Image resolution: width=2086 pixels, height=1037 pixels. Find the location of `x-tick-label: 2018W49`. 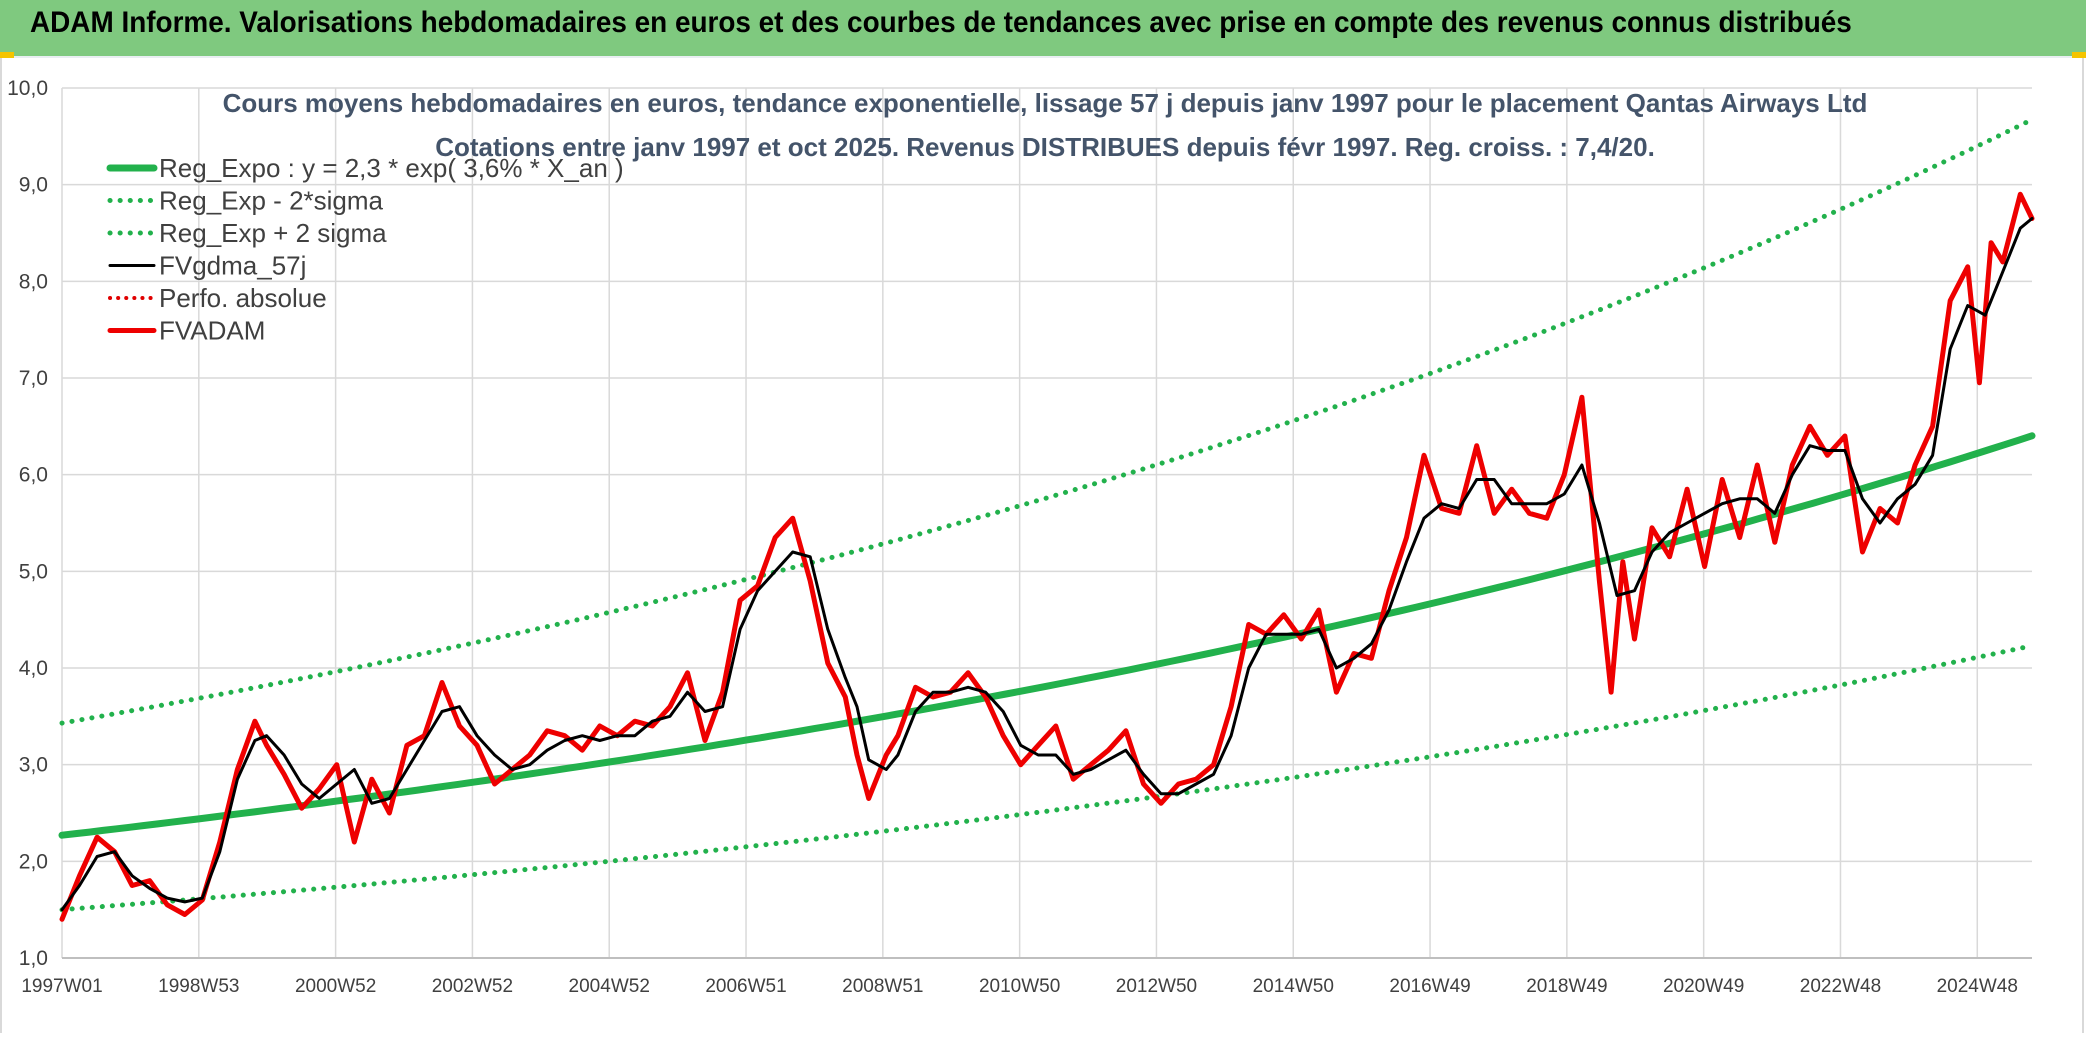

x-tick-label: 2018W49 is located at coordinates (1566, 986).